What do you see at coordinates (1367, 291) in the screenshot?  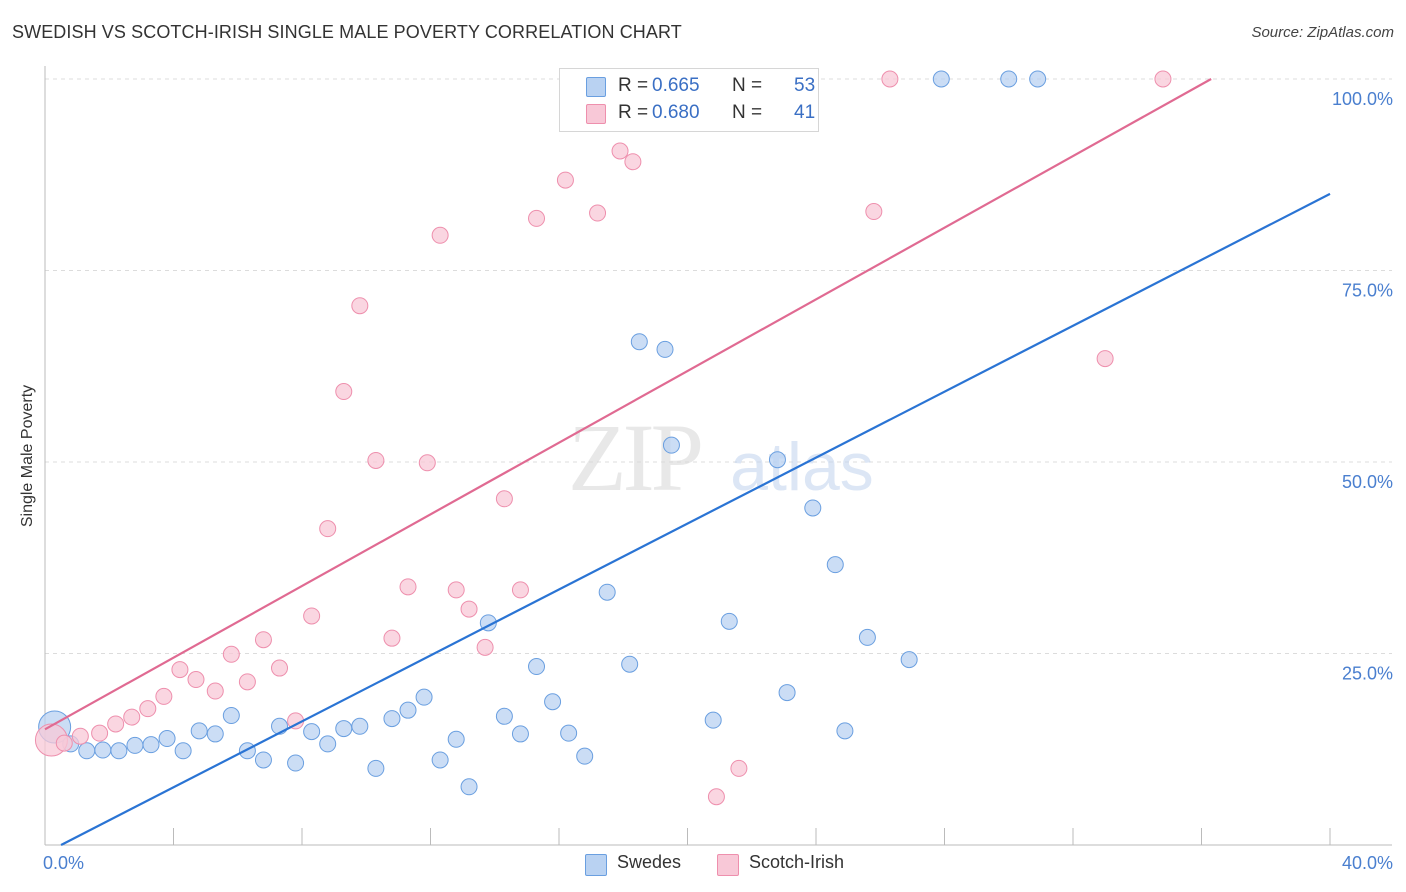 I see `y-tick-label: 75.0%` at bounding box center [1367, 291].